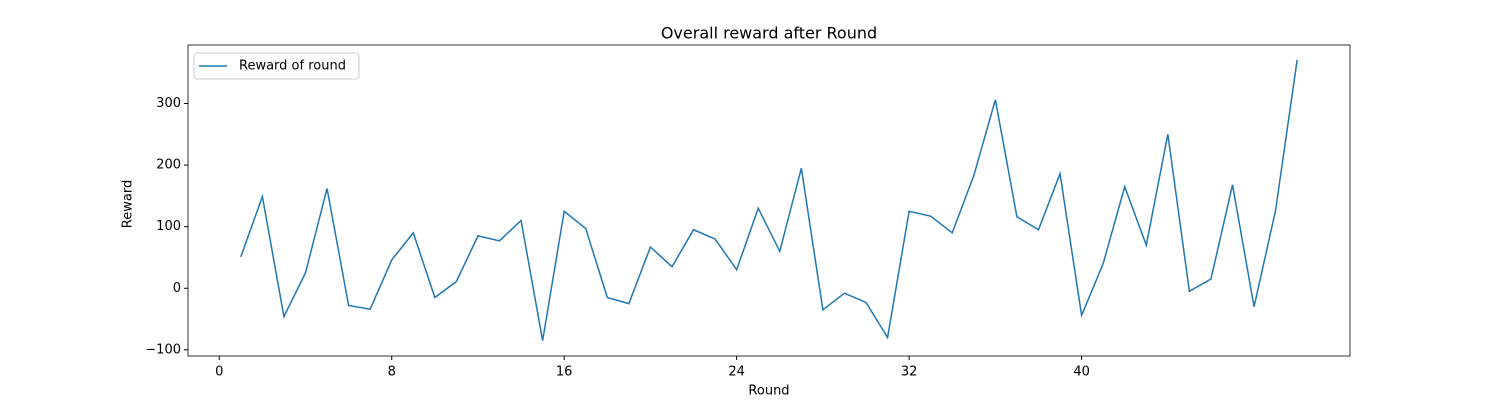 The image size is (1500, 400). I want to click on x-tick-label: 0, so click(219, 372).